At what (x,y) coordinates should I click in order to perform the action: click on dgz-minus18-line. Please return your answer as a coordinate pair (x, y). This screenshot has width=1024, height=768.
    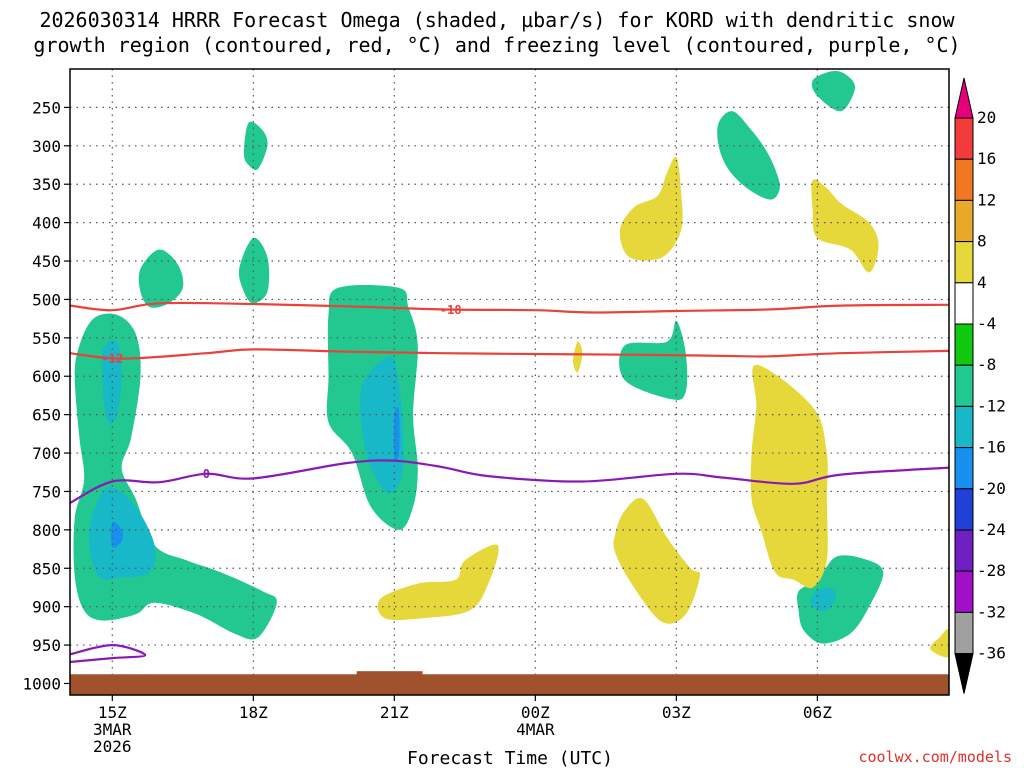
    Looking at the image, I should click on (509, 307).